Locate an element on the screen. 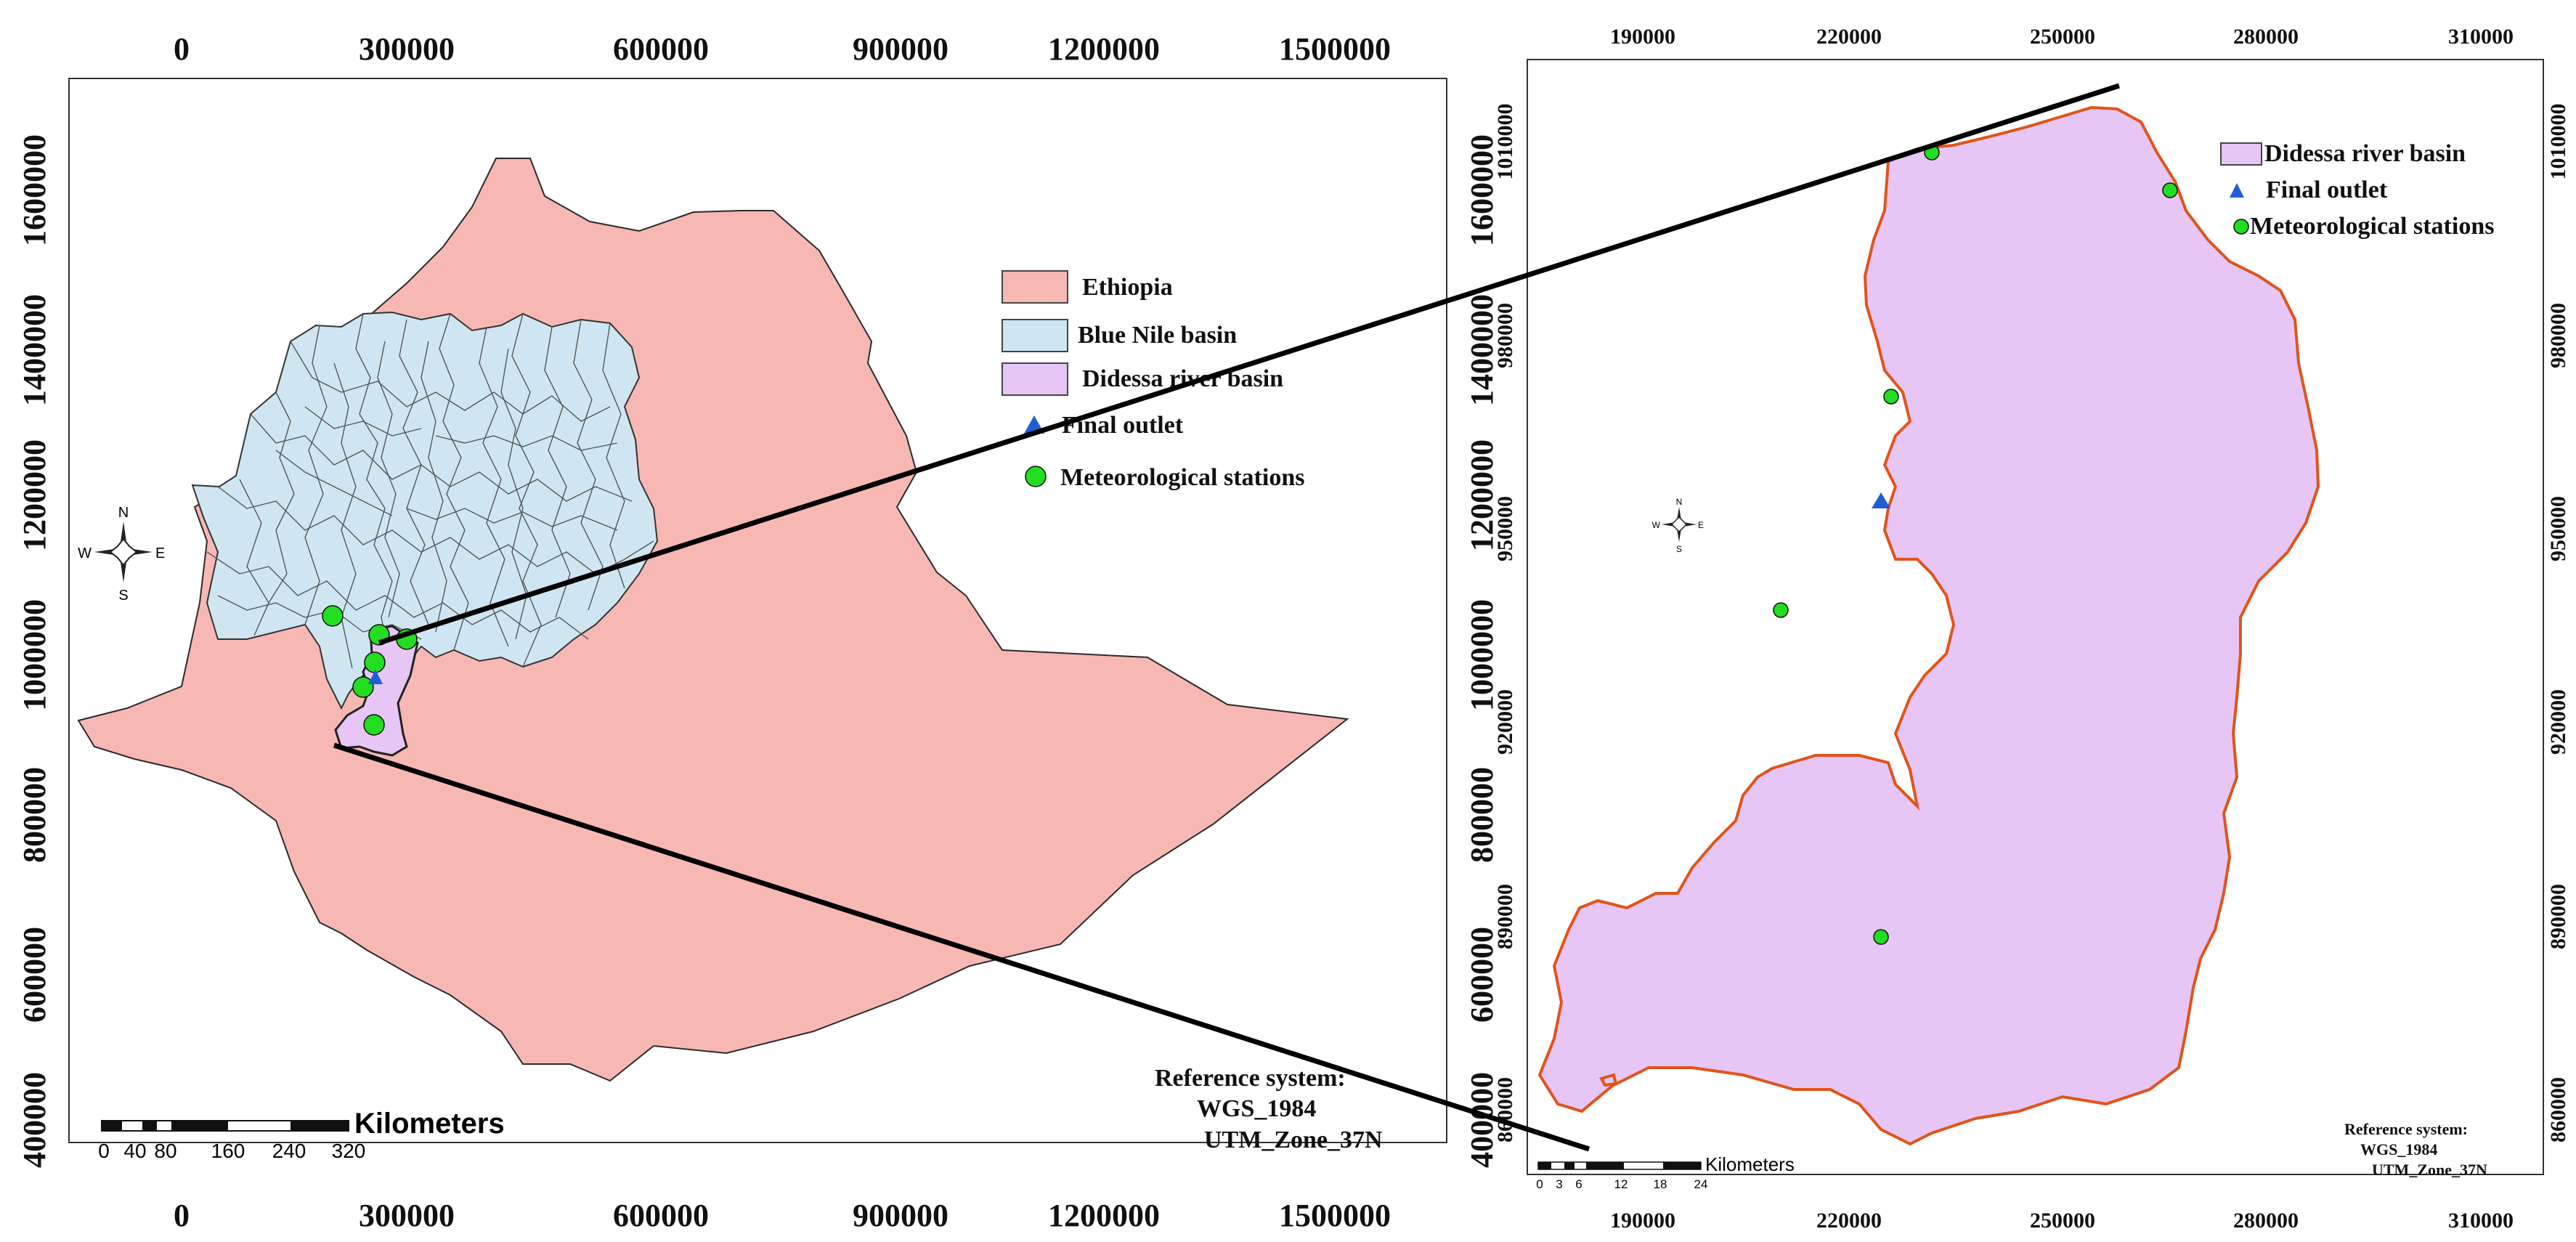  legend-station-icon is located at coordinates (1036, 476).